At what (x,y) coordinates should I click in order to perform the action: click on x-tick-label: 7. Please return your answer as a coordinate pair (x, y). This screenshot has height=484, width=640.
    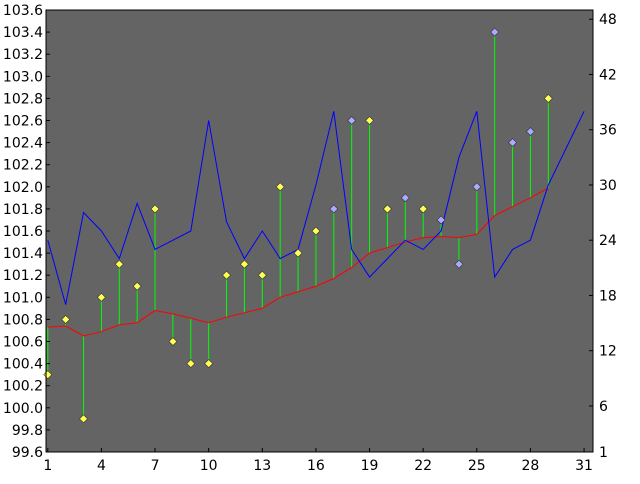
    Looking at the image, I should click on (155, 466).